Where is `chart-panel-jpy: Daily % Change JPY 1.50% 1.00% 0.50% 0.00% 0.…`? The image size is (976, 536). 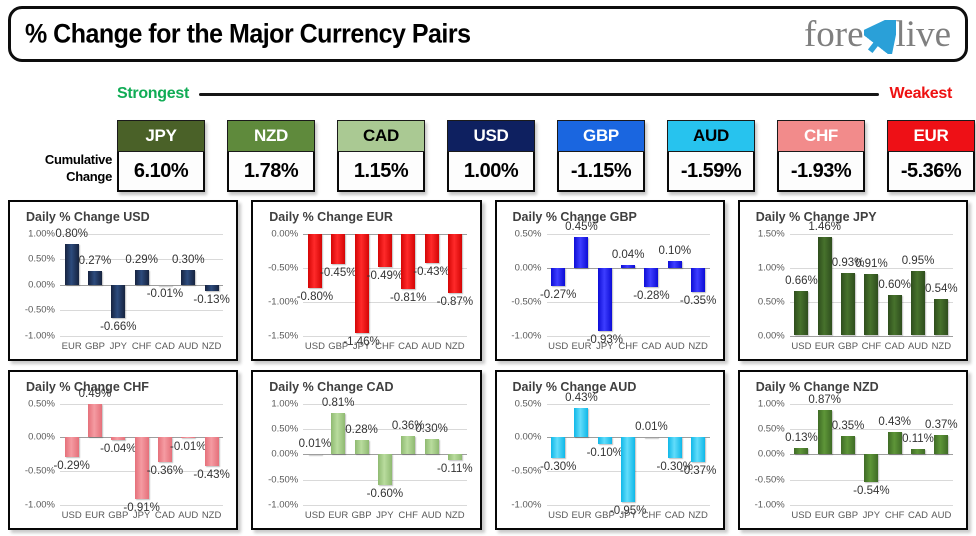 chart-panel-jpy: Daily % Change JPY 1.50% 1.00% 0.50% 0.00% 0.… is located at coordinates (852, 280).